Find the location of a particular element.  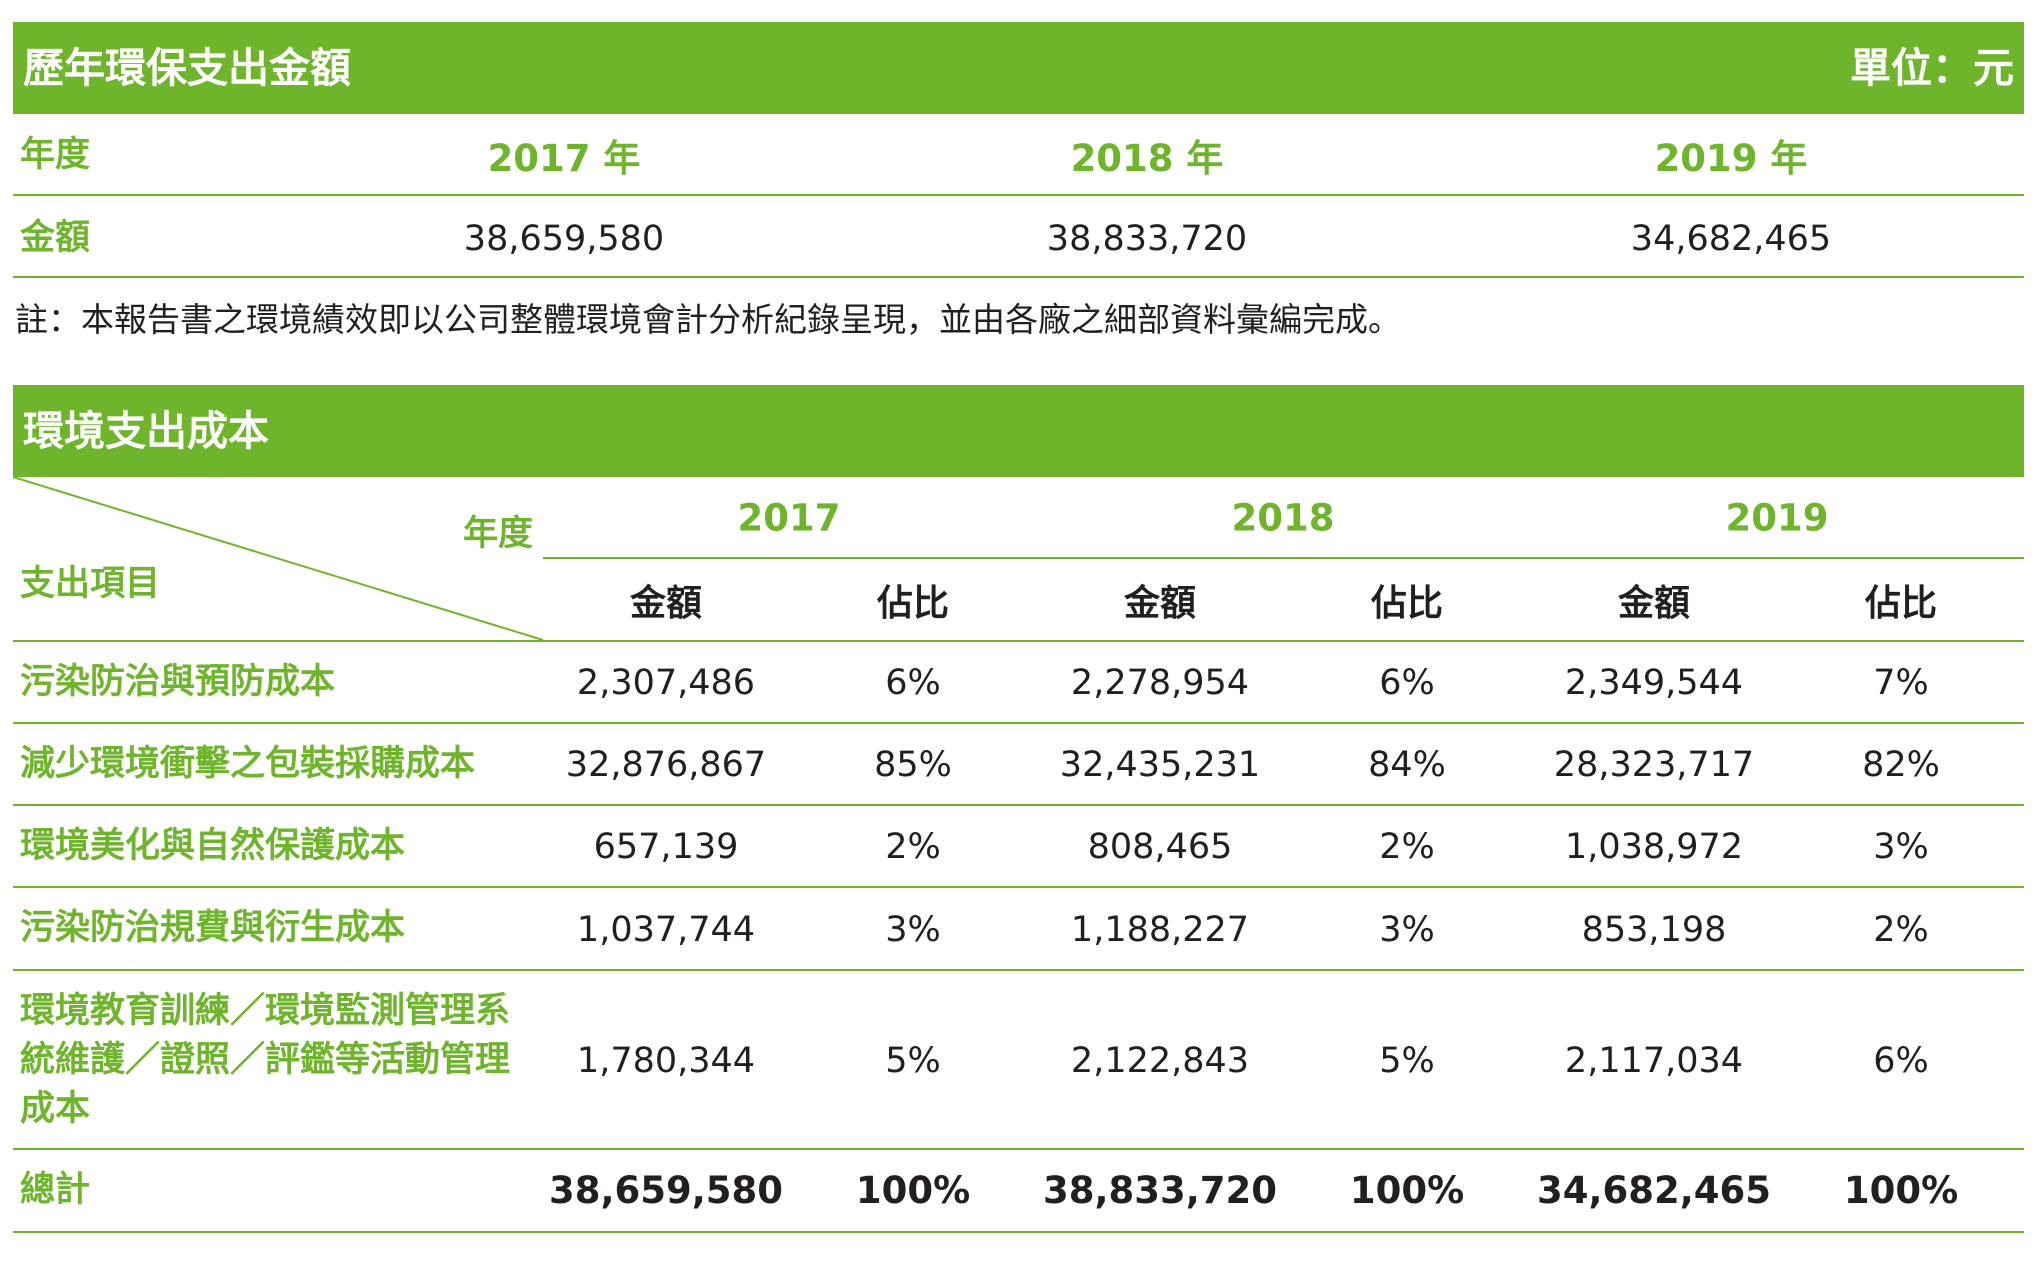

cell: 2,278,954 is located at coordinates (1160, 683).